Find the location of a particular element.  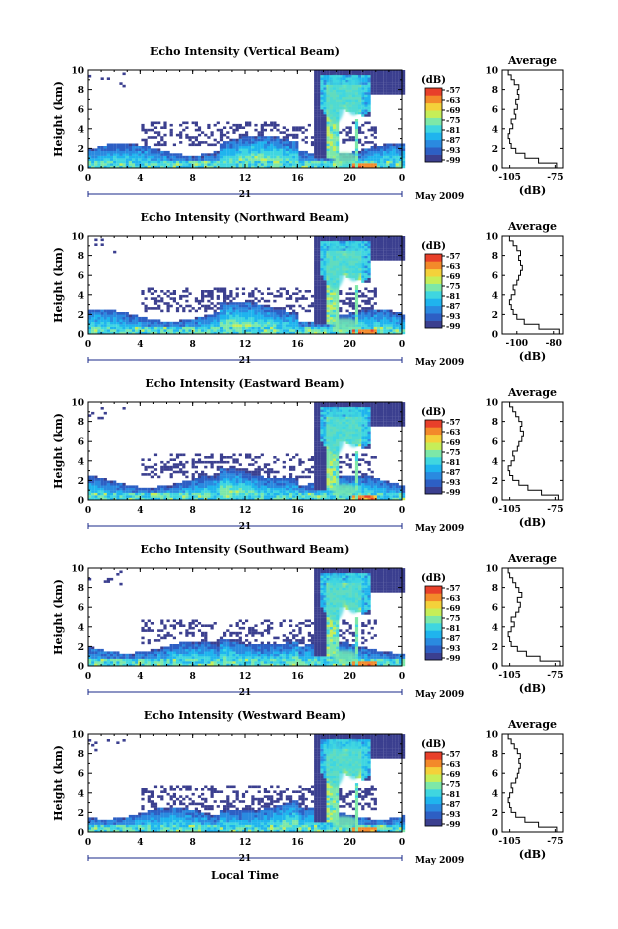

average-y-tick-label: 10 is located at coordinates (491, 72).